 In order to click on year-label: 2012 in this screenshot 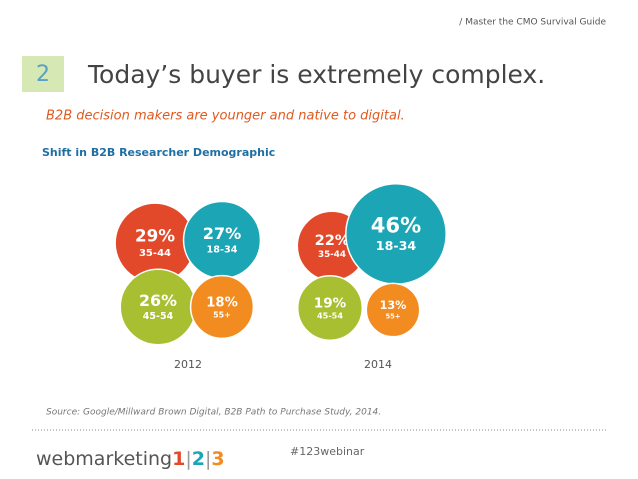, I will do `click(188, 364)`.